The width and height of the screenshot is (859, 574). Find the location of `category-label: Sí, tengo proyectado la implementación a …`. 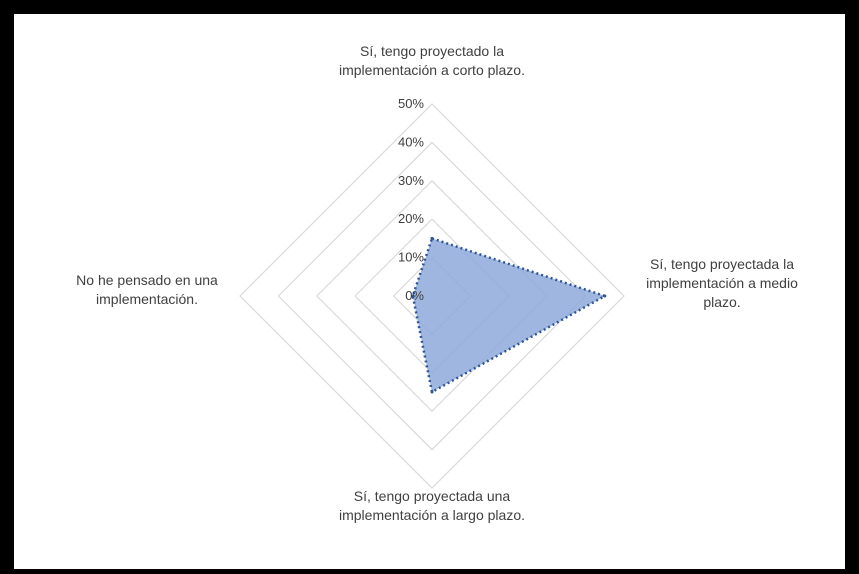

category-label: Sí, tengo proyectado la implementación a … is located at coordinates (432, 60).